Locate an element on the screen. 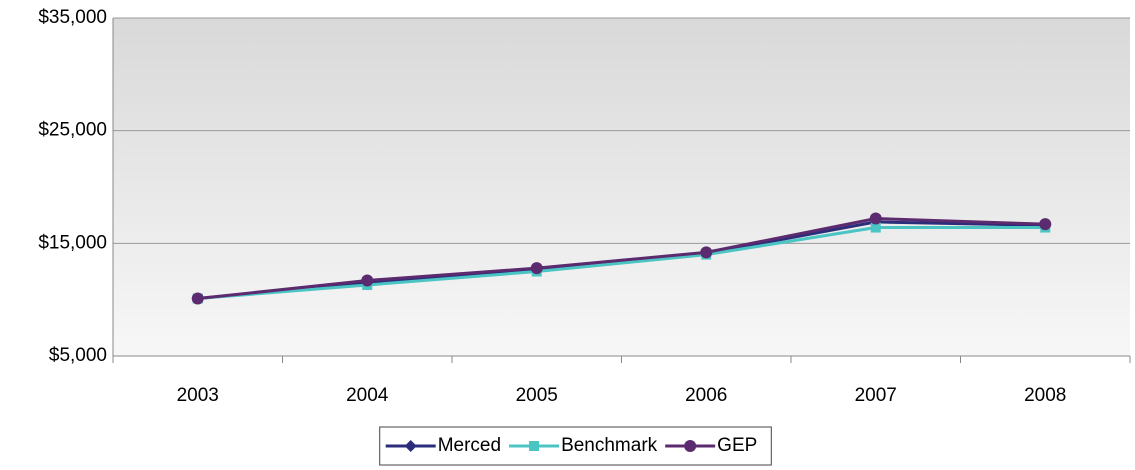  x-tick-label: 2003 is located at coordinates (198, 395).